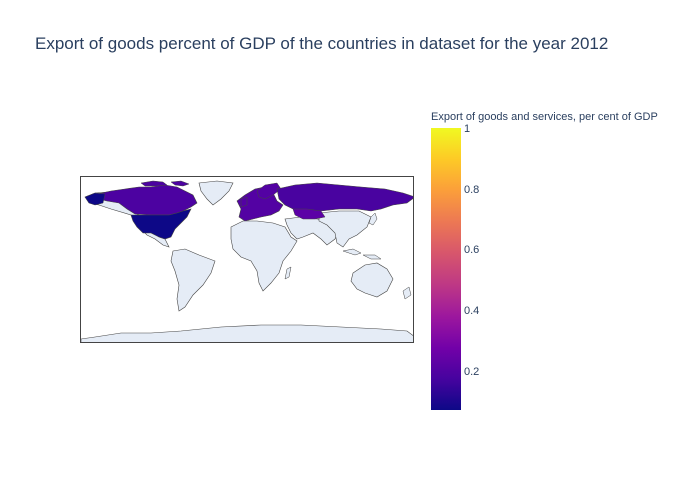 The height and width of the screenshot is (500, 700). What do you see at coordinates (165, 183) in the screenshot?
I see `region-canada-islands` at bounding box center [165, 183].